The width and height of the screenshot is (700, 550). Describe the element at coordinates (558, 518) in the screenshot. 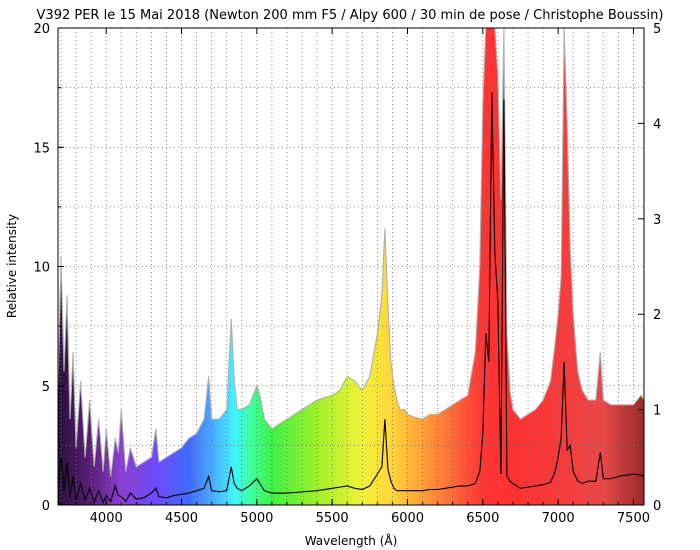

I see `x-tick-label: 7000` at that location.